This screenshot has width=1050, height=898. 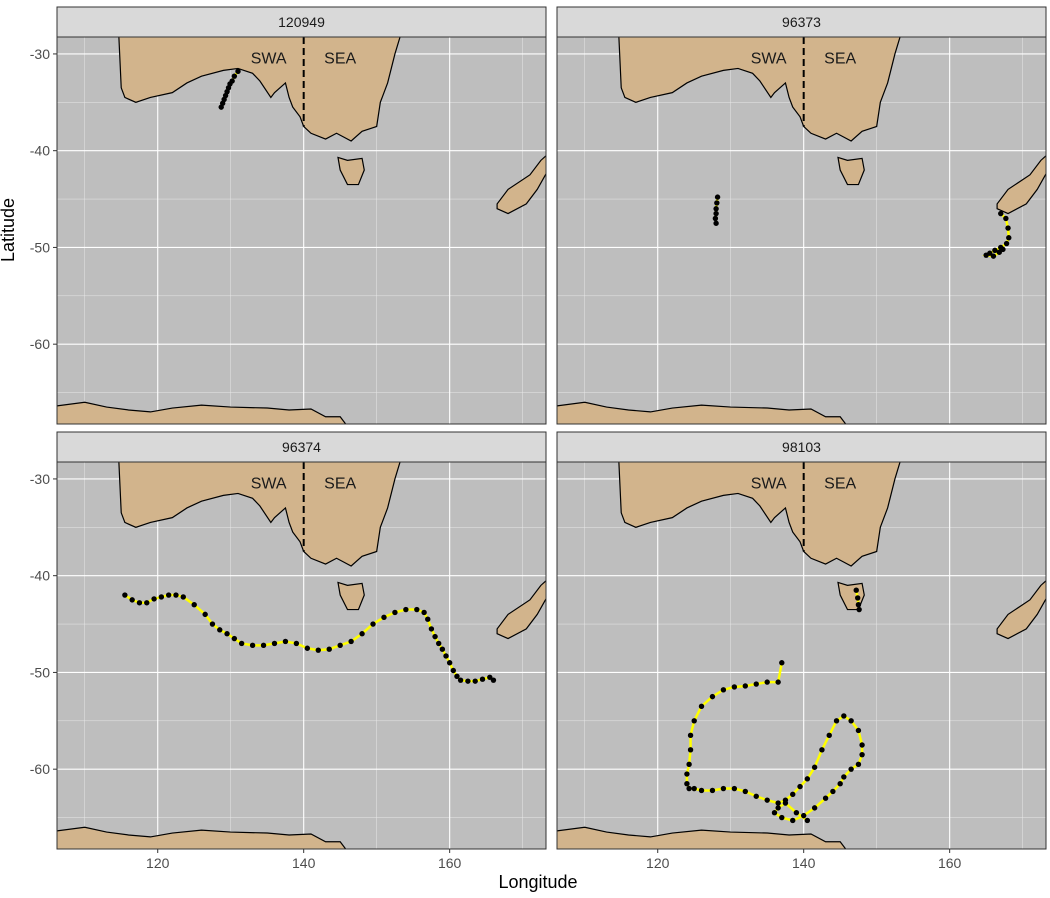 What do you see at coordinates (801, 447) in the screenshot?
I see `panel-title: 98103` at bounding box center [801, 447].